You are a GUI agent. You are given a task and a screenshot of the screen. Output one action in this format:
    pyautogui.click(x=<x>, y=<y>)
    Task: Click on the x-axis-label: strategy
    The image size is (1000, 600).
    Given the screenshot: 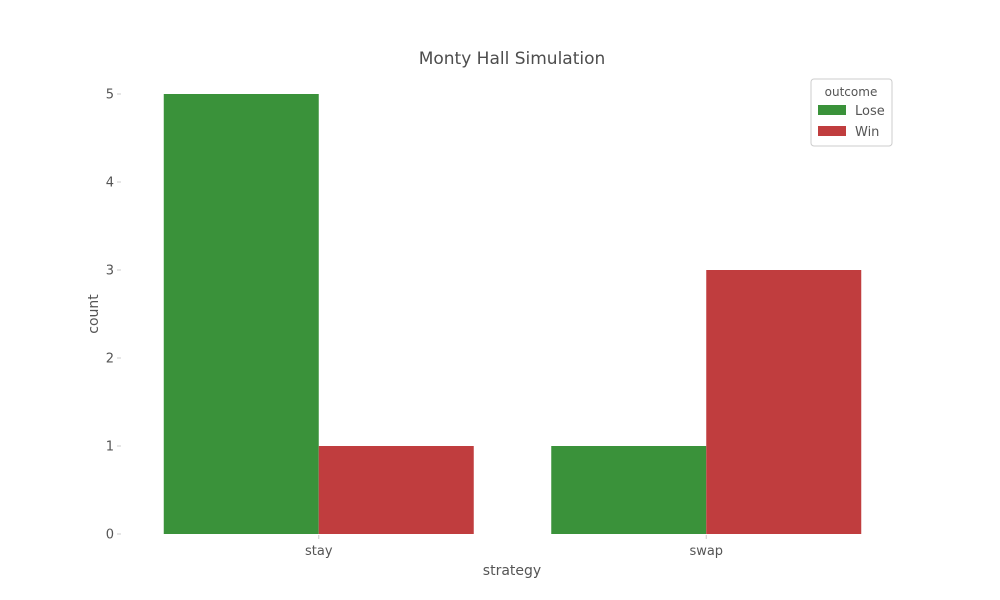 What is the action you would take?
    pyautogui.click(x=512, y=571)
    